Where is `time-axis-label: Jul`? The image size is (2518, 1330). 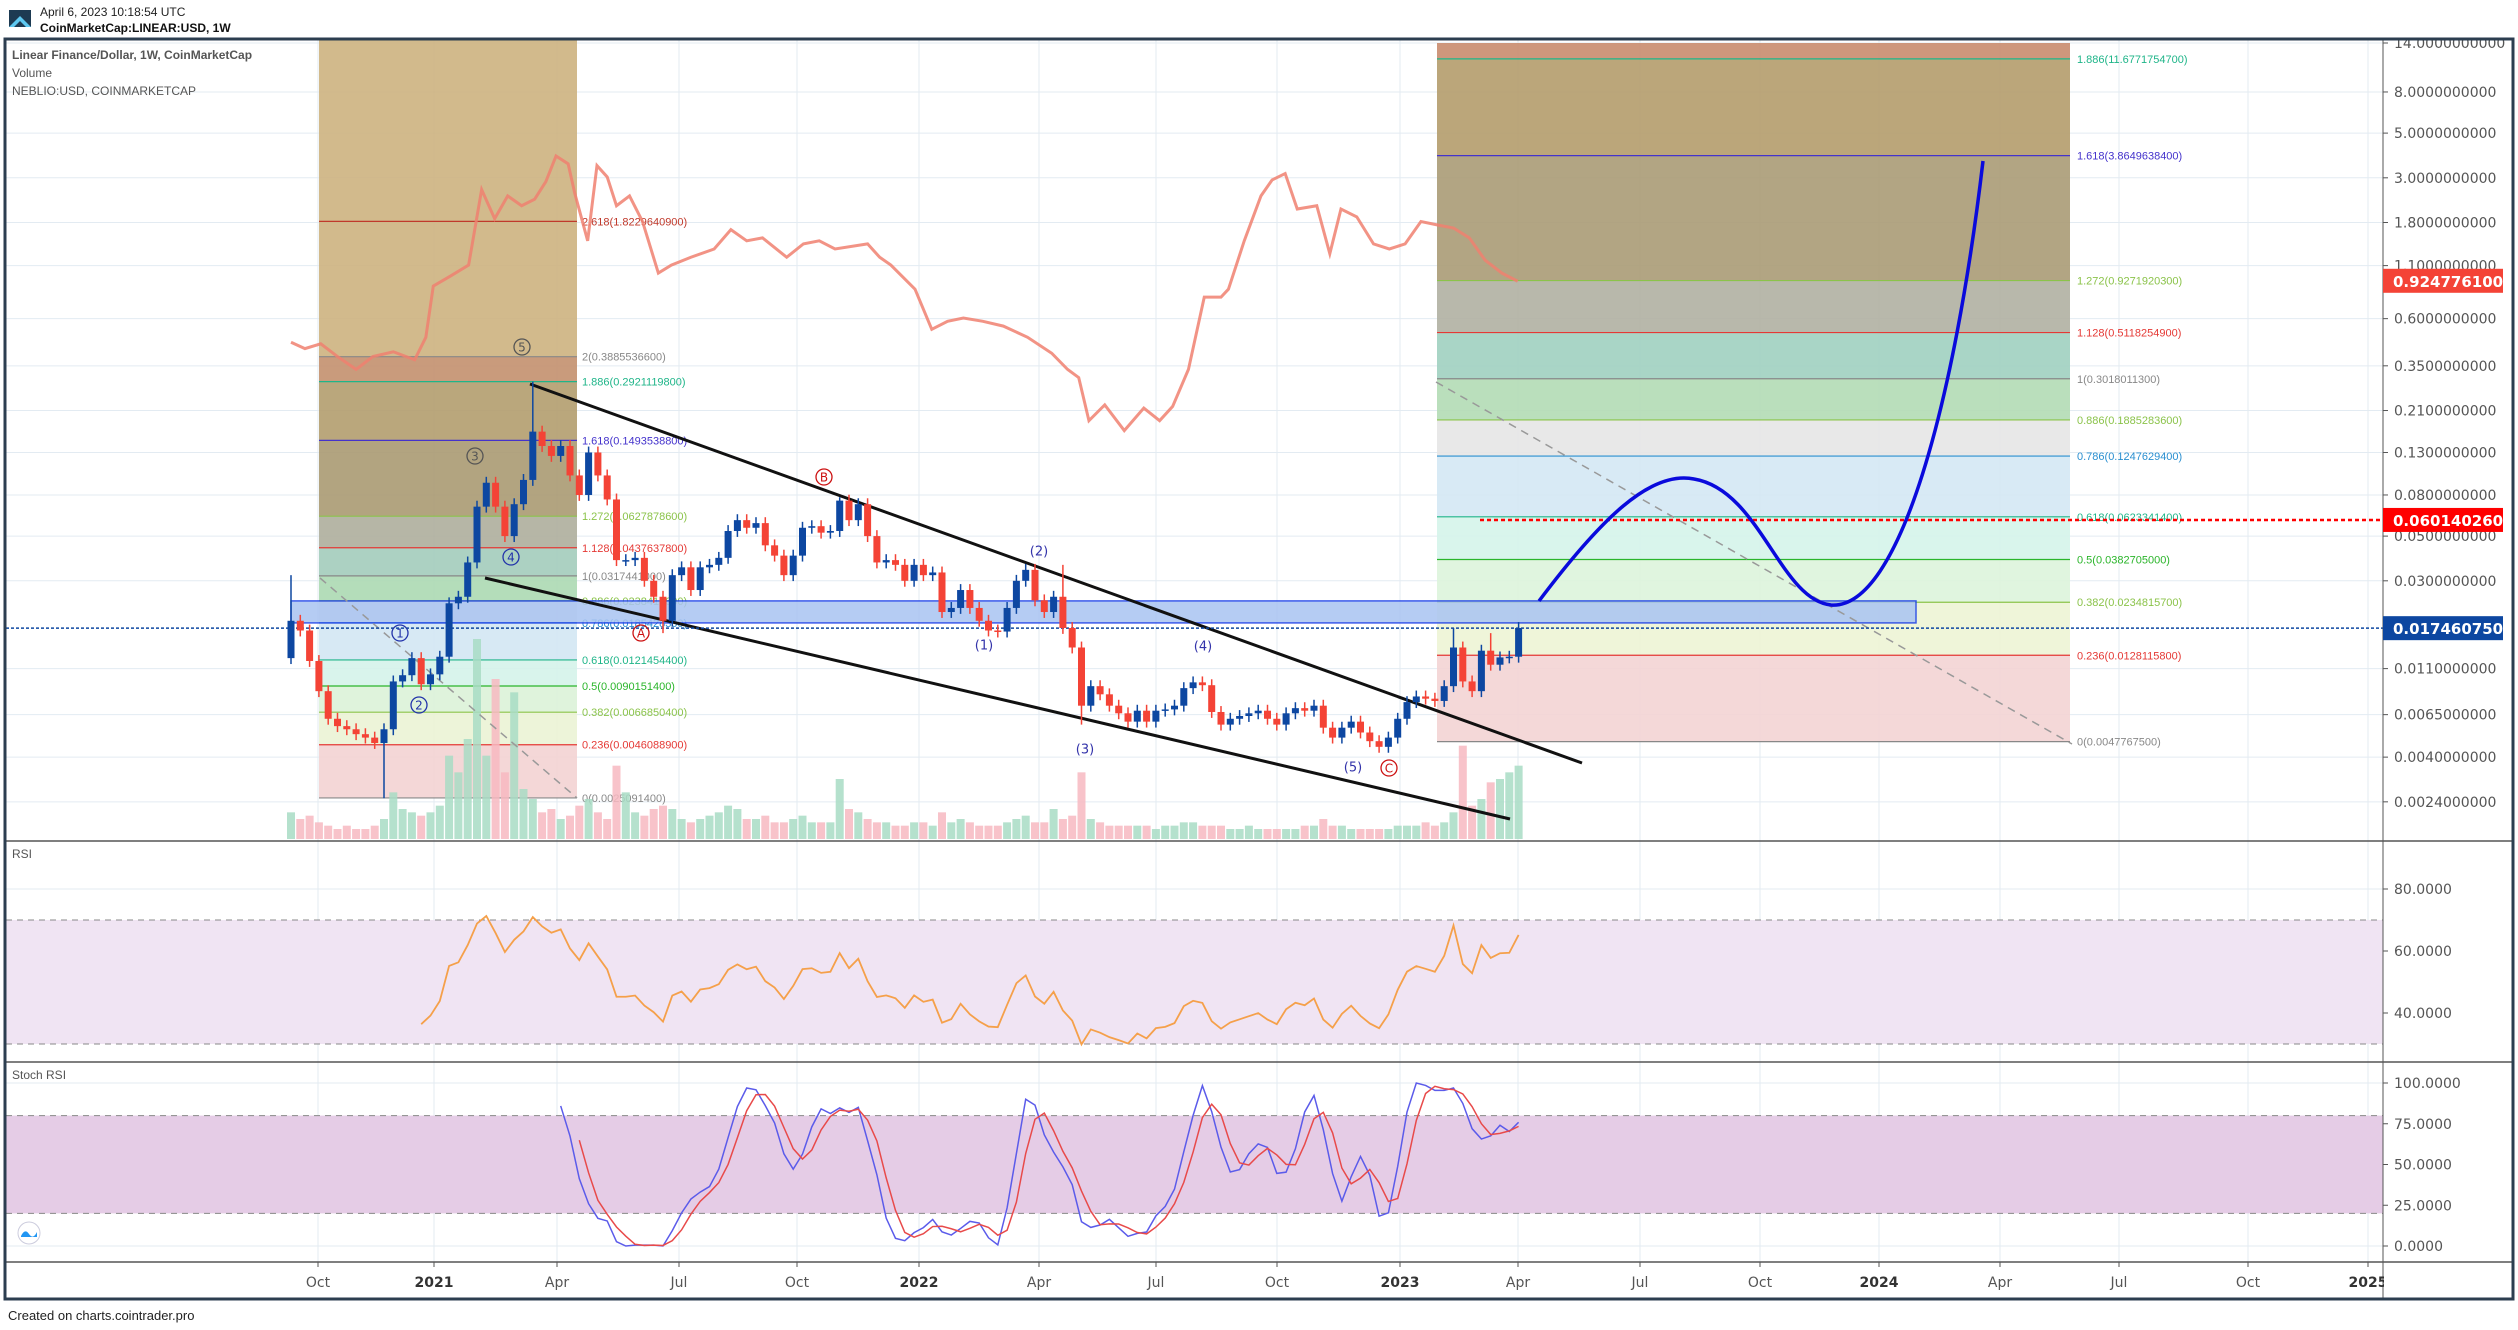 time-axis-label: Jul is located at coordinates (1156, 1283).